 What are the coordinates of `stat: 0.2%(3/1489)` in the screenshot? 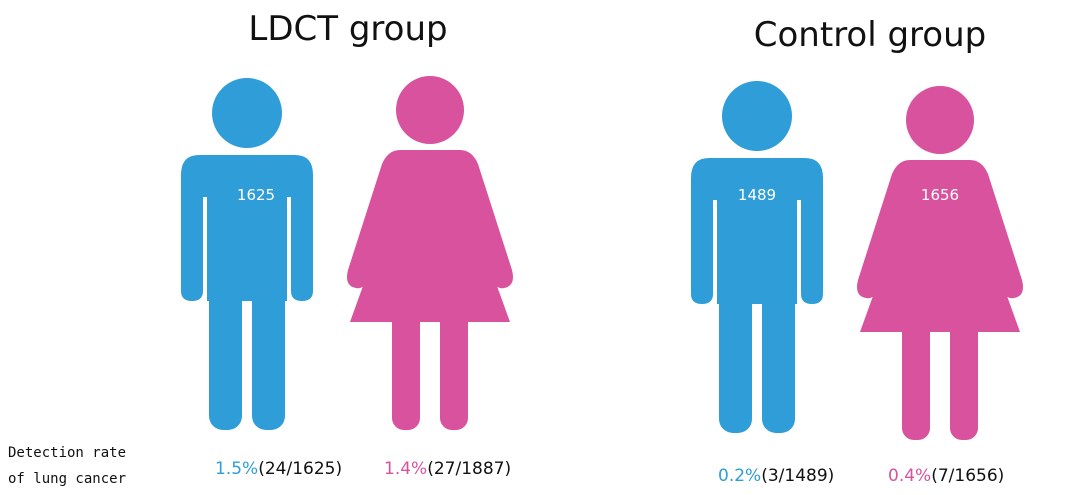 It's located at (776, 476).